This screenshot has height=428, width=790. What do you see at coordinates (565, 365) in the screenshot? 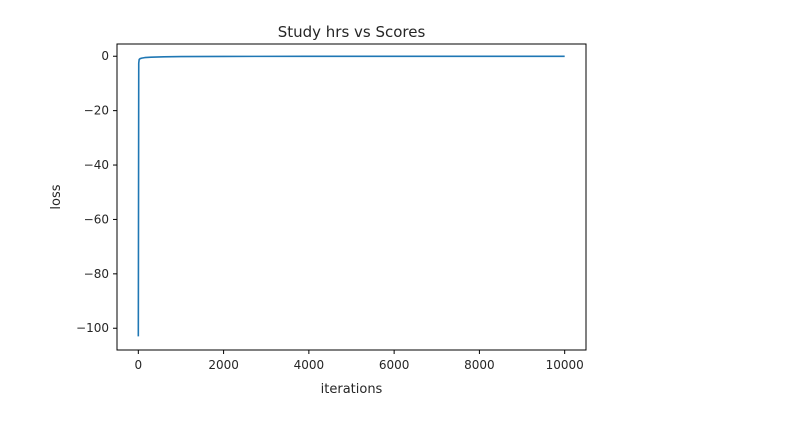
I see `x-tick-label: 10000` at bounding box center [565, 365].